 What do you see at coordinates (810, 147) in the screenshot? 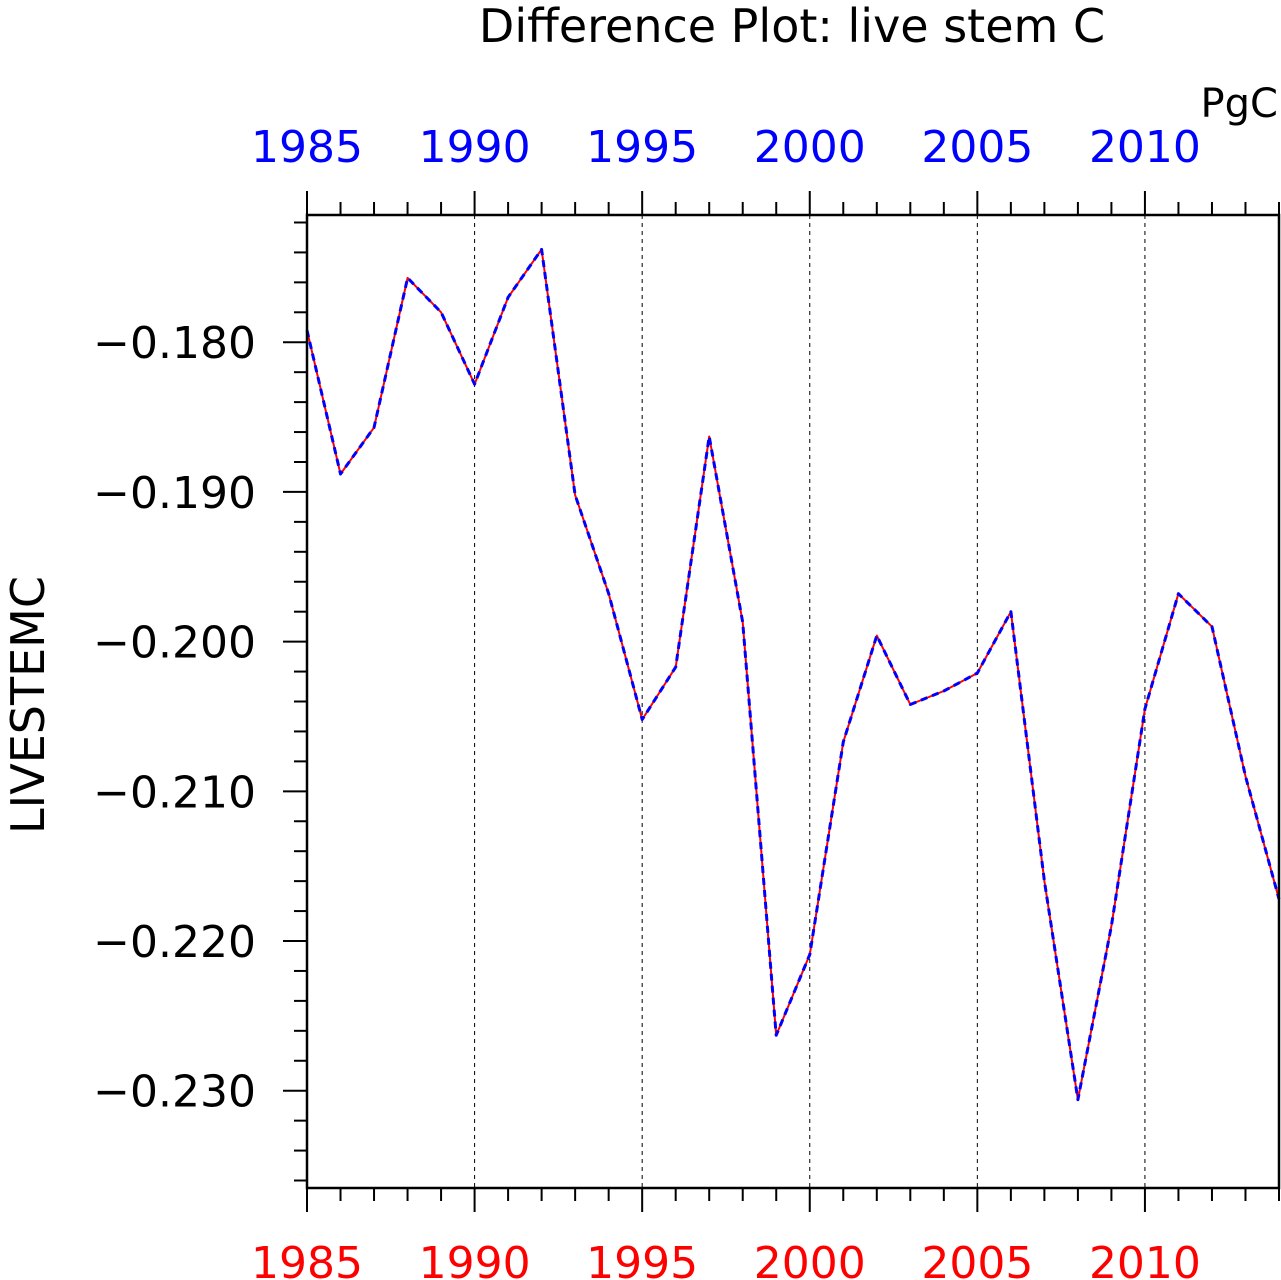
I see `x-tick-label-top: 2000` at bounding box center [810, 147].